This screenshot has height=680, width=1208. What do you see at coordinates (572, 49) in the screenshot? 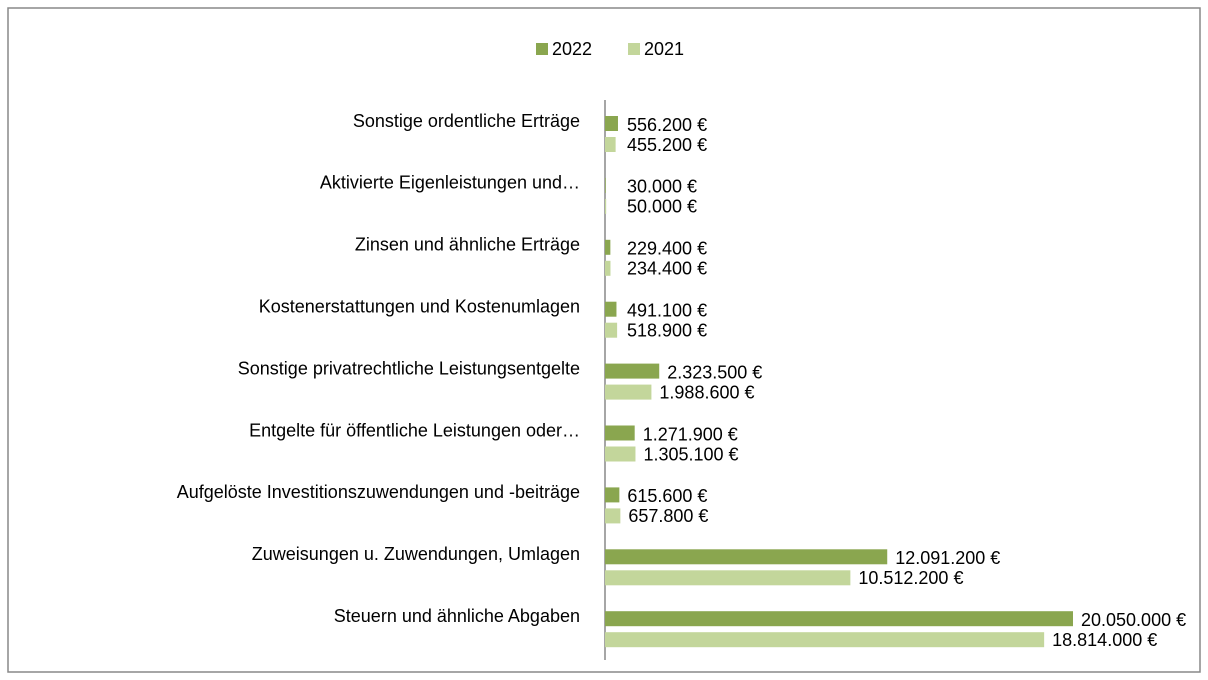
I see `legend-label: 2022` at bounding box center [572, 49].